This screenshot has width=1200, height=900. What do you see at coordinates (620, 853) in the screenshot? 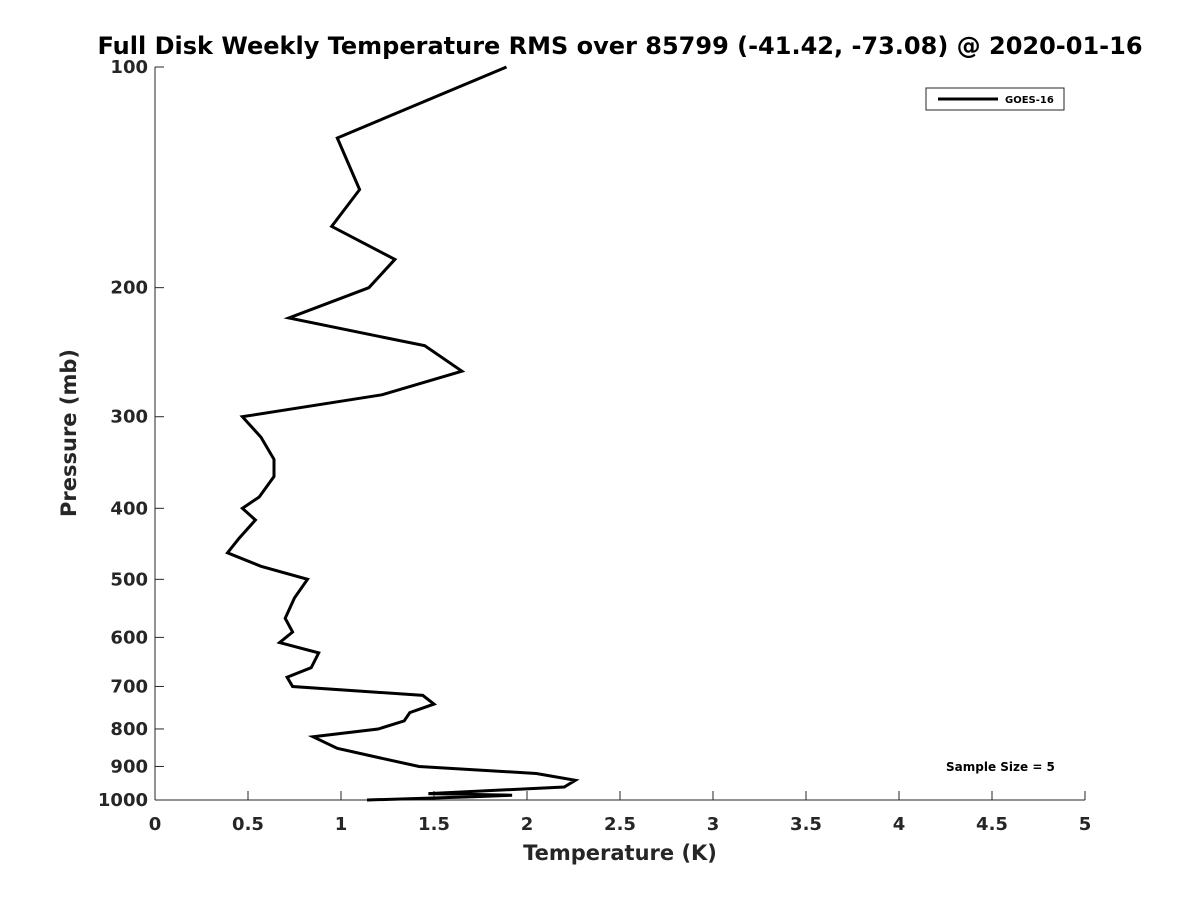
I see `x-axis-label: Temperature (K)` at bounding box center [620, 853].